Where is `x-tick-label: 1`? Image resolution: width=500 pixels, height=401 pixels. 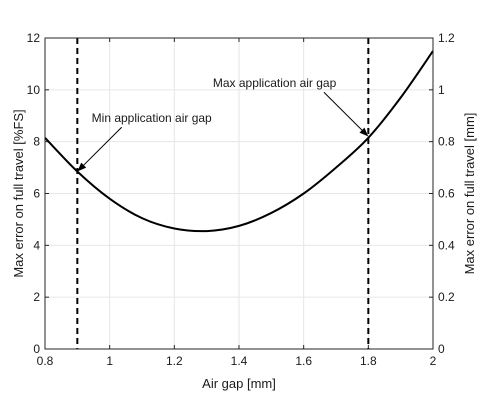 x-tick-label: 1 is located at coordinates (109, 361).